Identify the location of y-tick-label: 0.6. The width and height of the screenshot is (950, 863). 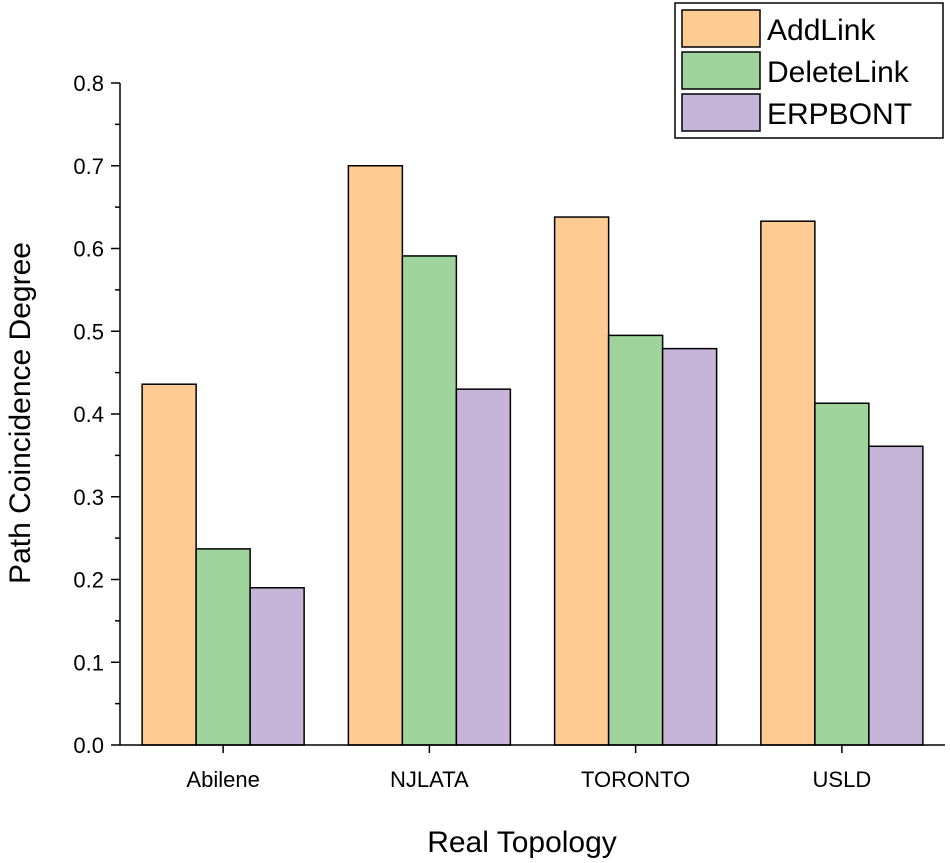
(88, 249).